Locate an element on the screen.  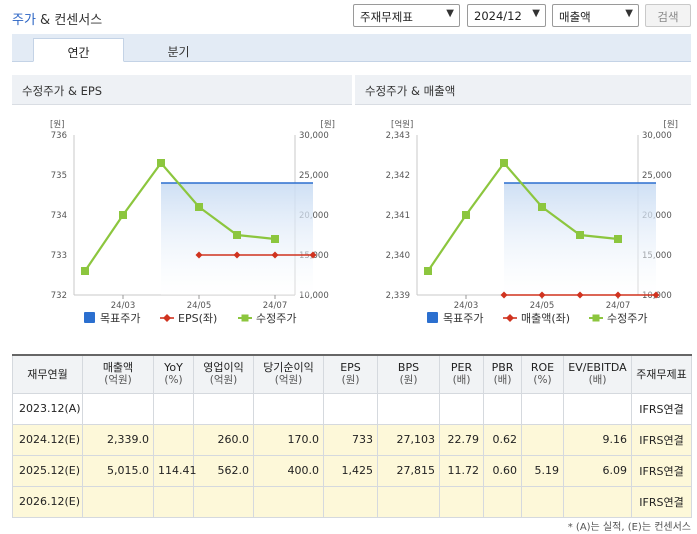
column-header-label: ROE is located at coordinates (542, 368).